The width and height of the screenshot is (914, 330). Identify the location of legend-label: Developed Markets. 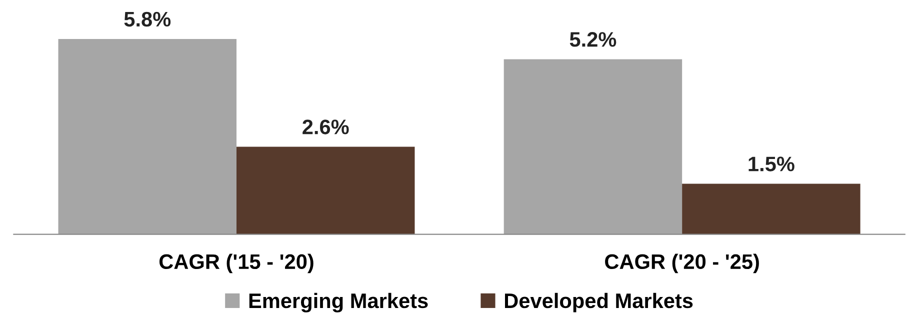
(599, 302).